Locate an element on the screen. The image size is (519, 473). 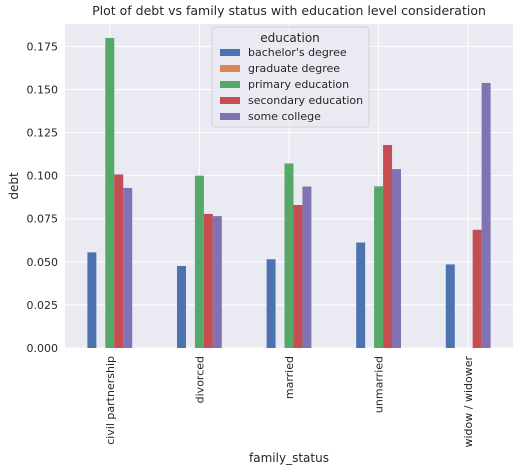
bar-primary-education-civil-partnership is located at coordinates (110, 193).